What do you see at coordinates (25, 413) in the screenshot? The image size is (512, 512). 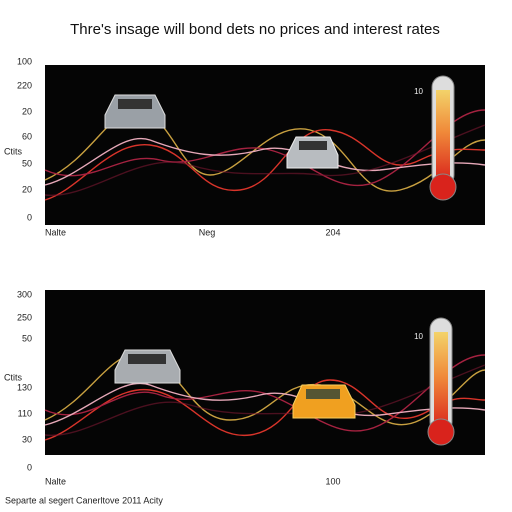 I see `y-tick-label: 110` at bounding box center [25, 413].